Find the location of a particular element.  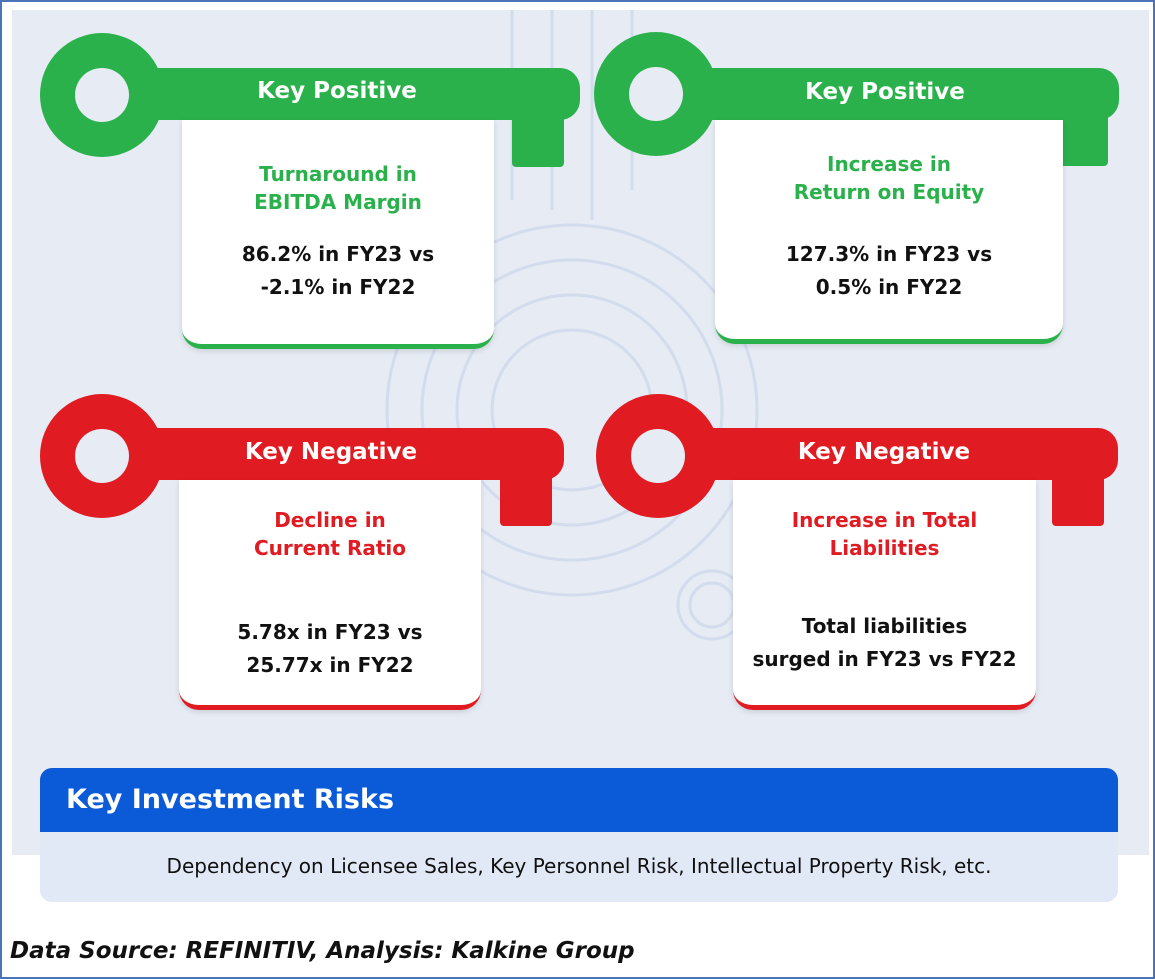

card-value: 86.2% in FY23 vs -2.1% in FY22 is located at coordinates (338, 270).